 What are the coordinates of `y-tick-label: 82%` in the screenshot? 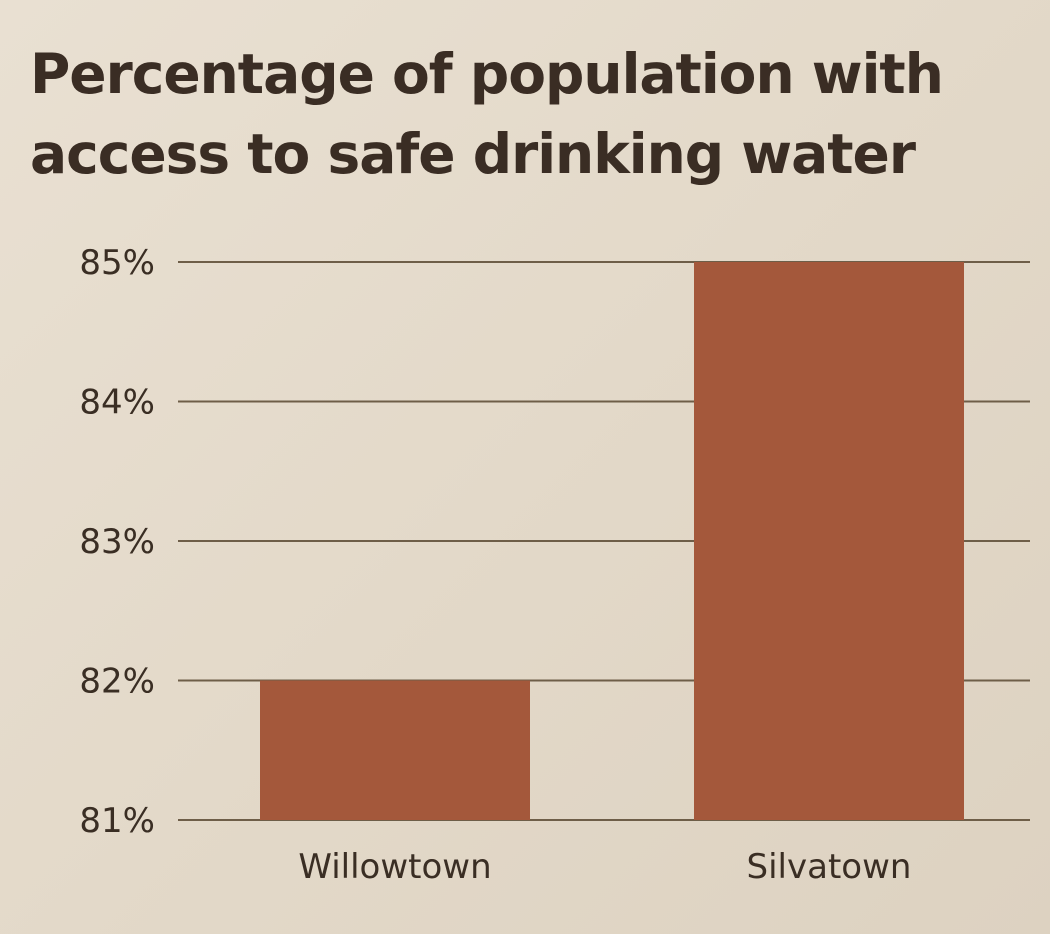 It's located at (117, 682).